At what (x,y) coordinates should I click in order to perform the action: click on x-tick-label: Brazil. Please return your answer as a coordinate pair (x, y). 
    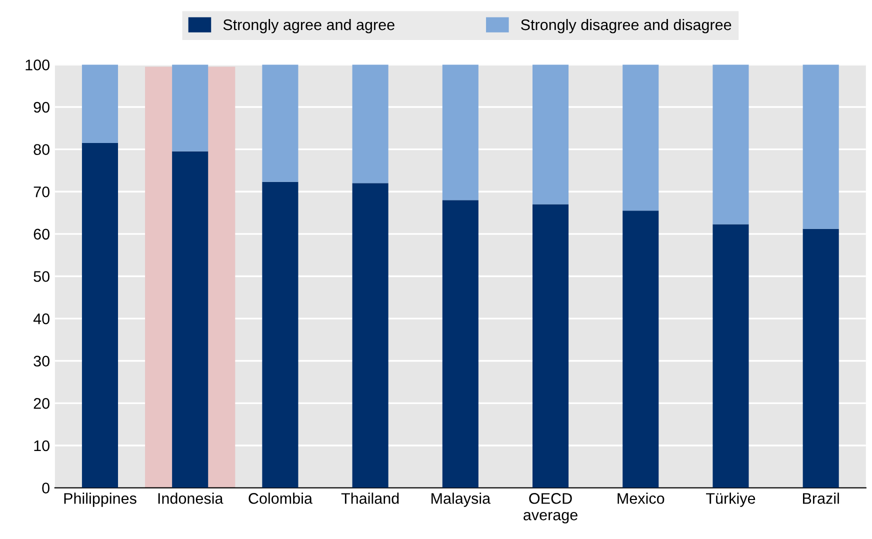
    Looking at the image, I should click on (820, 498).